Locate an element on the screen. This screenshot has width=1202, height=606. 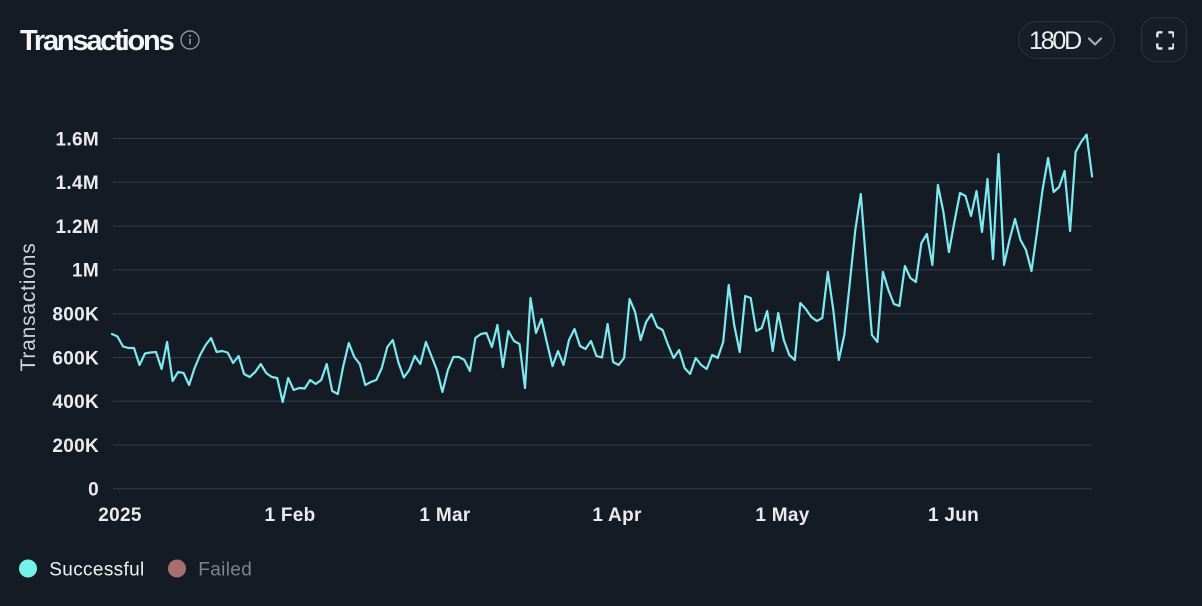
svg-text: 1M is located at coordinates (85, 271).